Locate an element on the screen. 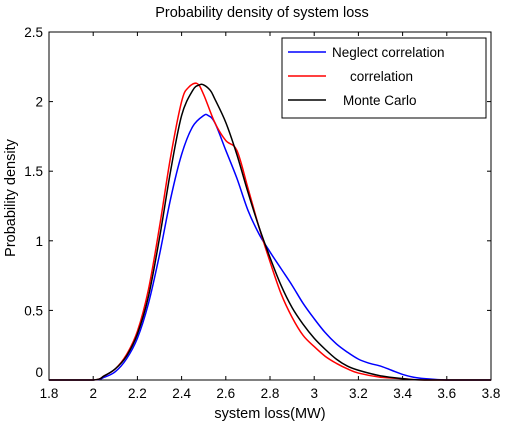  x-tick-label: 2 is located at coordinates (93, 393).